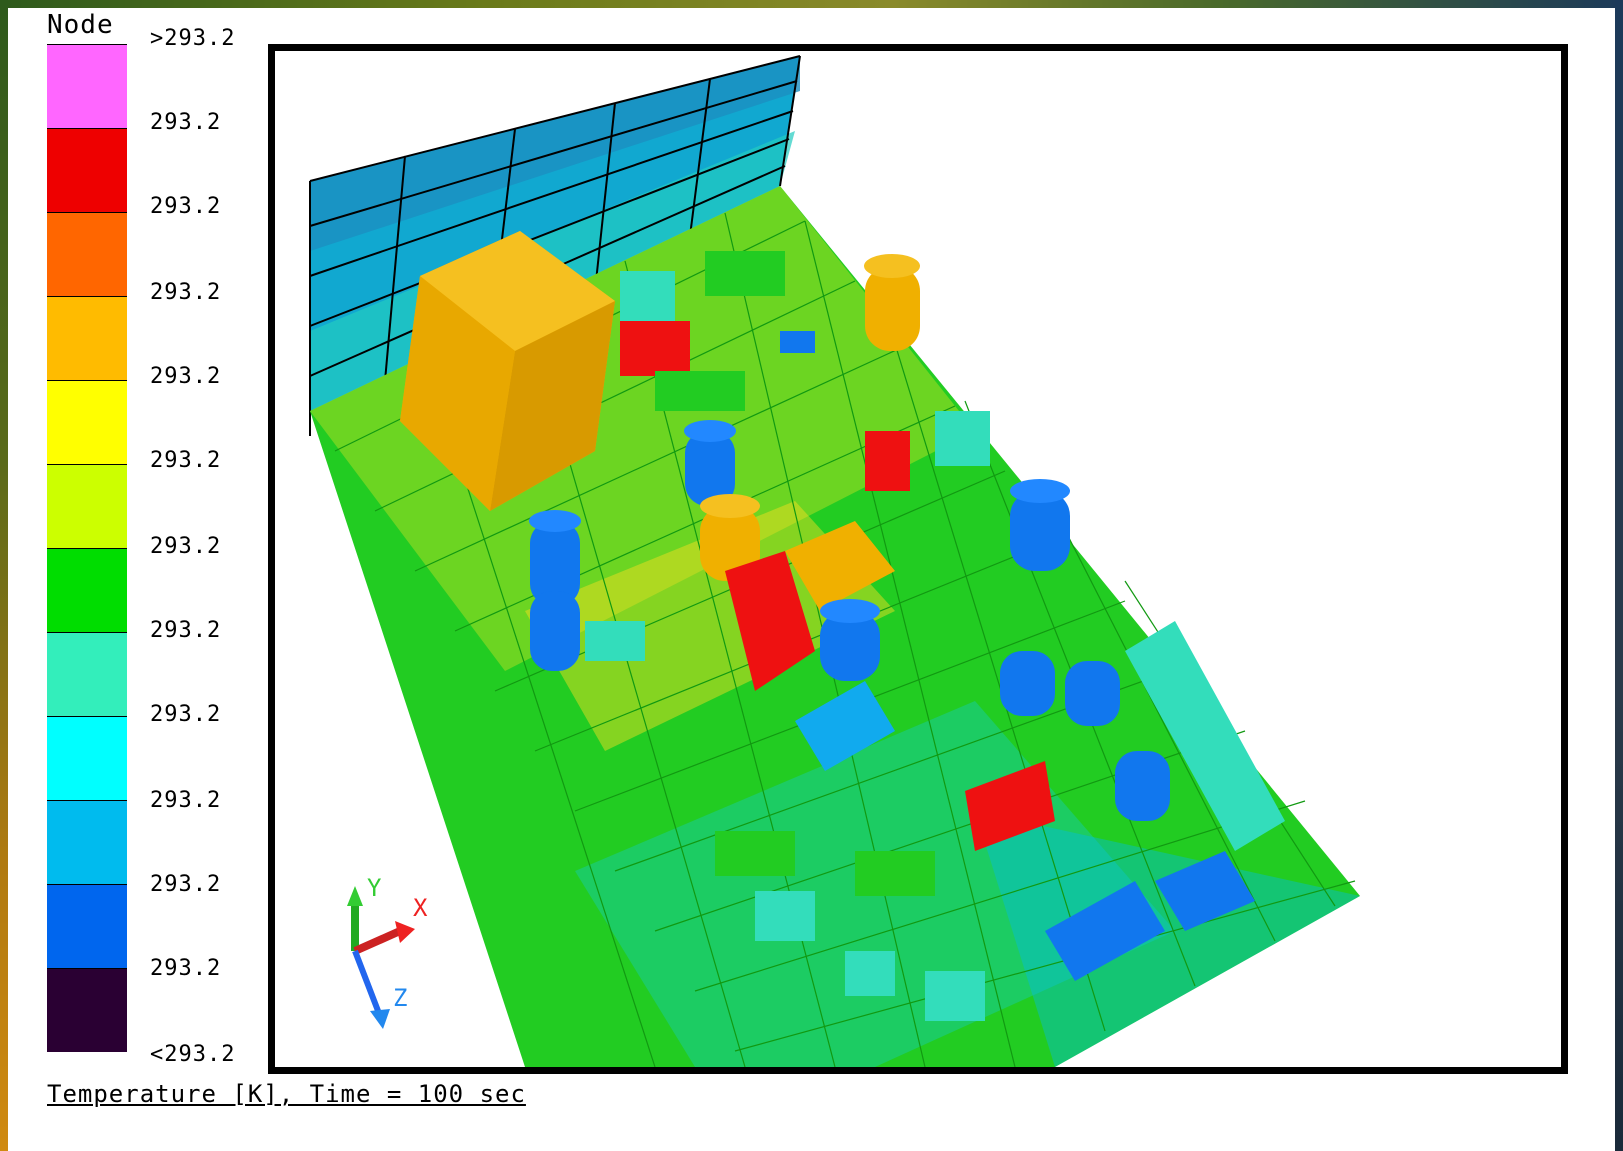 The image size is (1623, 1151). What do you see at coordinates (400, 998) in the screenshot?
I see `triad-z-label: Z` at bounding box center [400, 998].